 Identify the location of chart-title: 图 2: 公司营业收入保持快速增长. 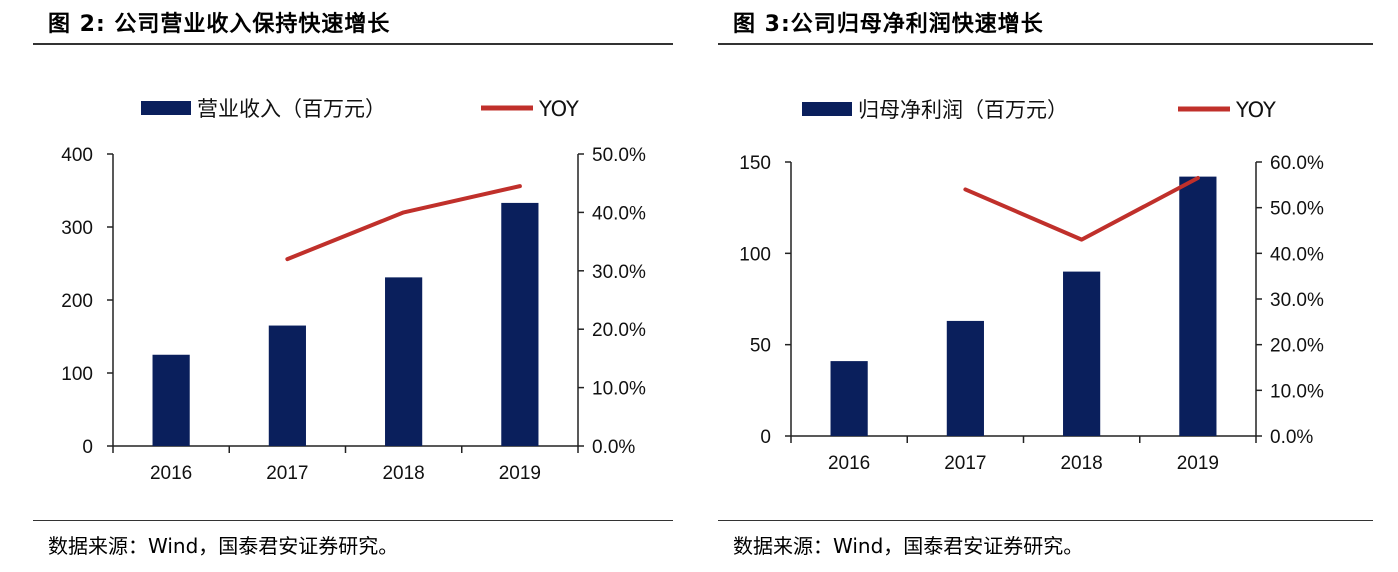
(219, 24).